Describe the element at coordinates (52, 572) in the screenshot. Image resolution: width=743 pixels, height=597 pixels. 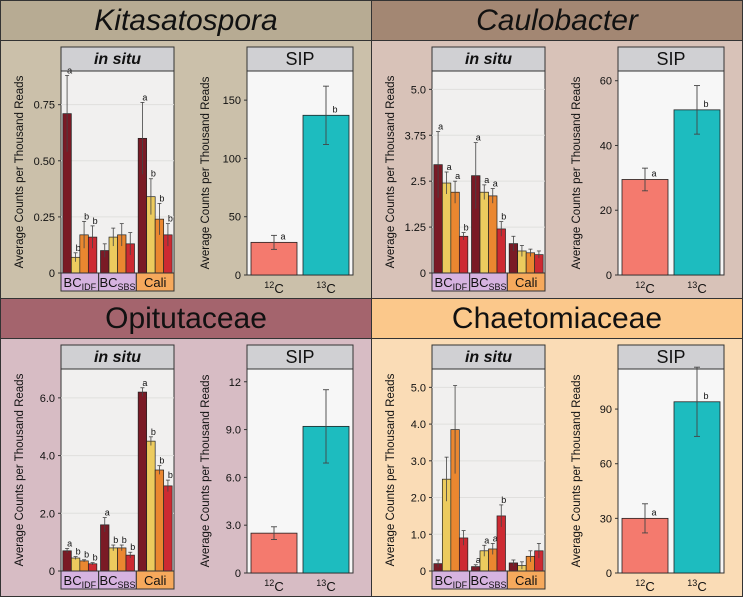
I see `insitu-ytick-label: 0` at that location.